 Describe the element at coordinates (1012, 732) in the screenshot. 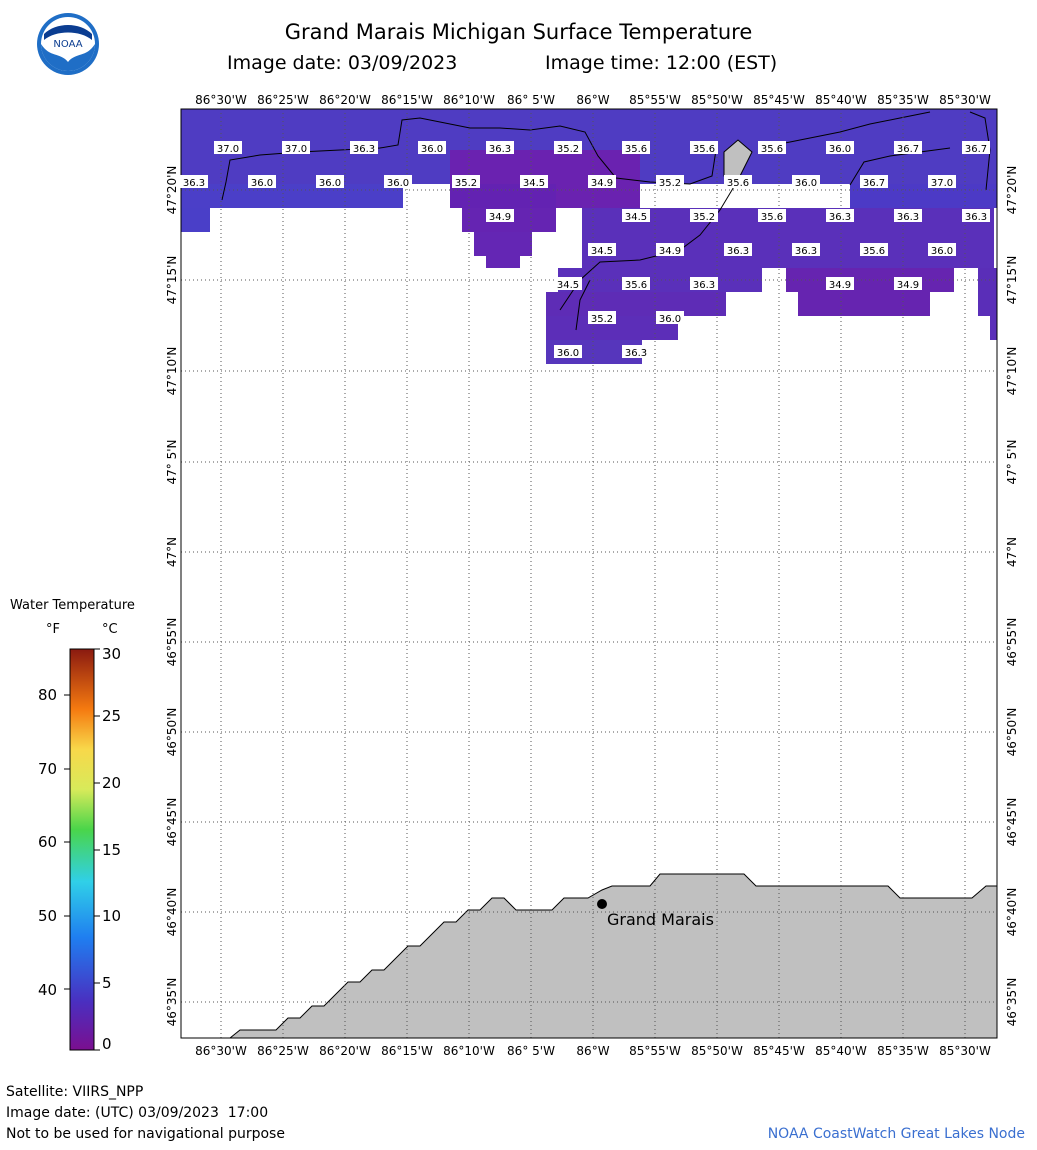

I see `lat-label: 46°50'N` at that location.